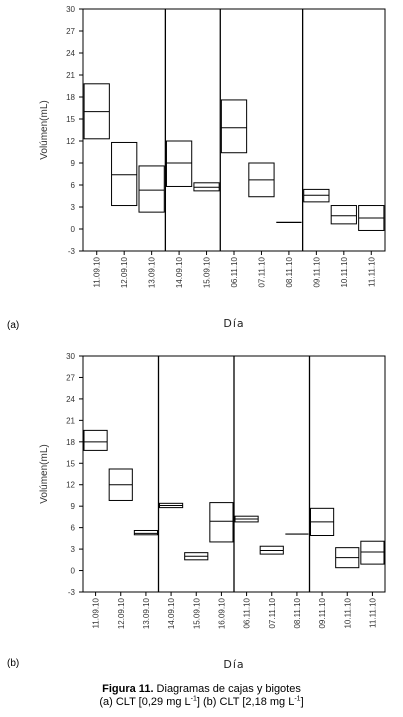 This screenshot has width=403, height=717. What do you see at coordinates (221, 613) in the screenshot?
I see `x-tick-label: 16.09.10` at bounding box center [221, 613].